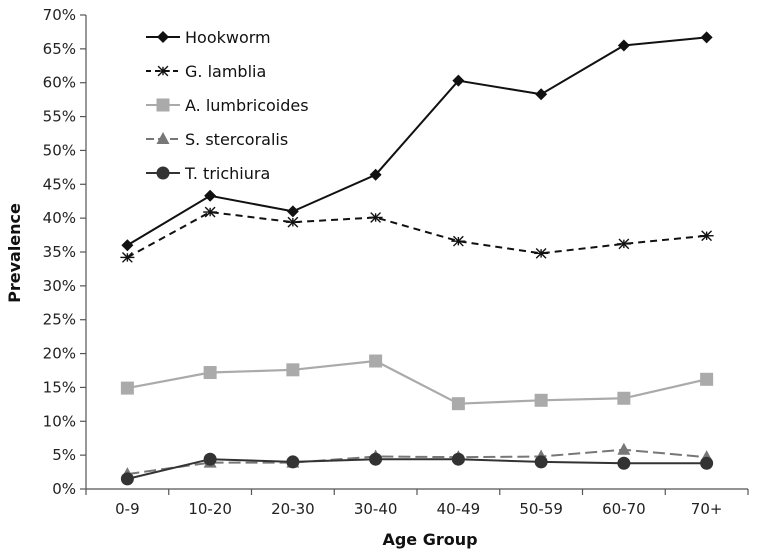 This screenshot has height=552, width=767. I want to click on legend-item-t-trichiura: T. trichiura, so click(208, 173).